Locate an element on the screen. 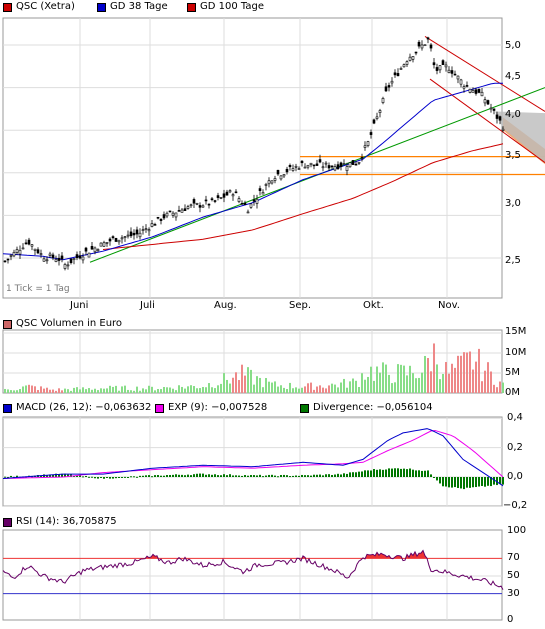  volume-tick-label: 15M is located at coordinates (516, 331).